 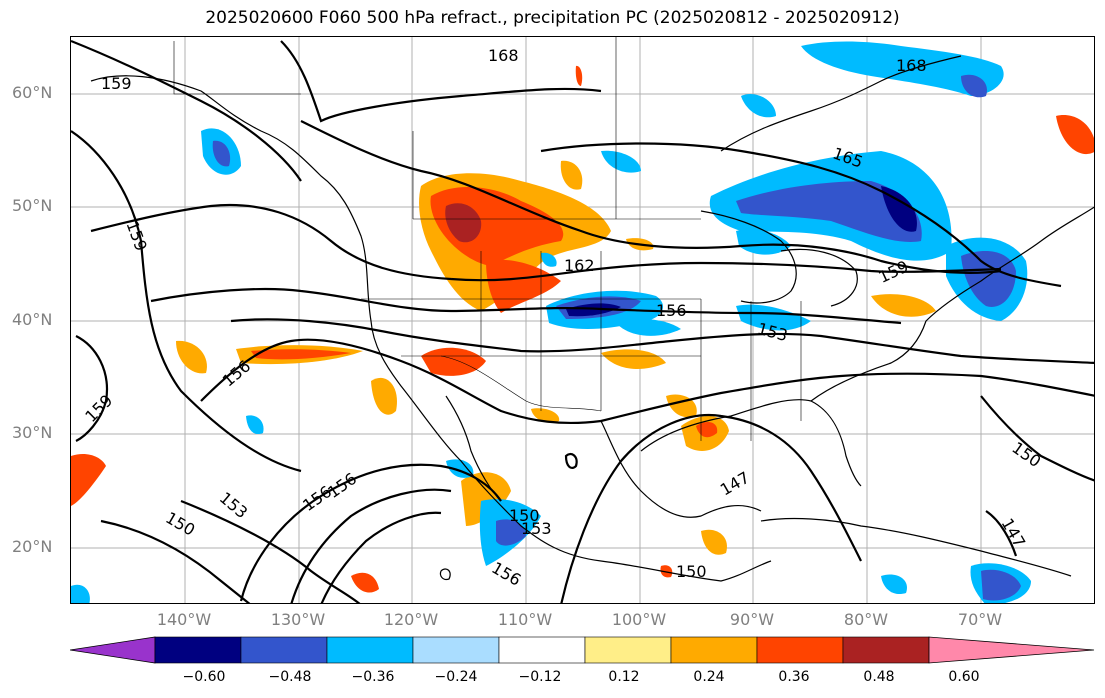 I want to click on colorbar, so click(x=582, y=650).